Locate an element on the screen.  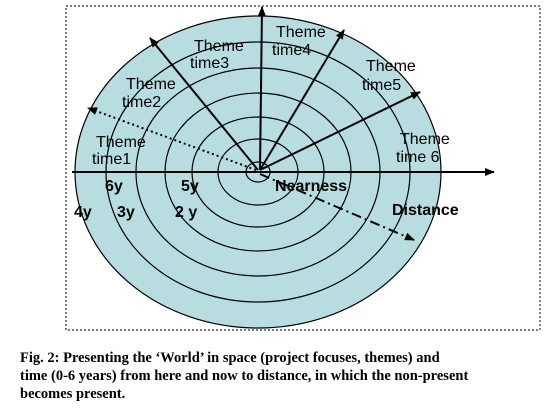
nearness-label: Nearness is located at coordinates (311, 186).